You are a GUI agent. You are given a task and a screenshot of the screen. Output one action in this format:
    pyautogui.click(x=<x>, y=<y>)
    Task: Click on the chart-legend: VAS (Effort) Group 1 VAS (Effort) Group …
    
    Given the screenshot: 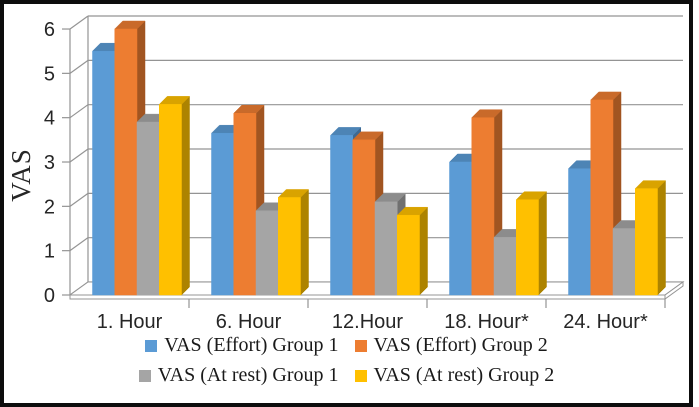 What is the action you would take?
    pyautogui.click(x=346, y=360)
    